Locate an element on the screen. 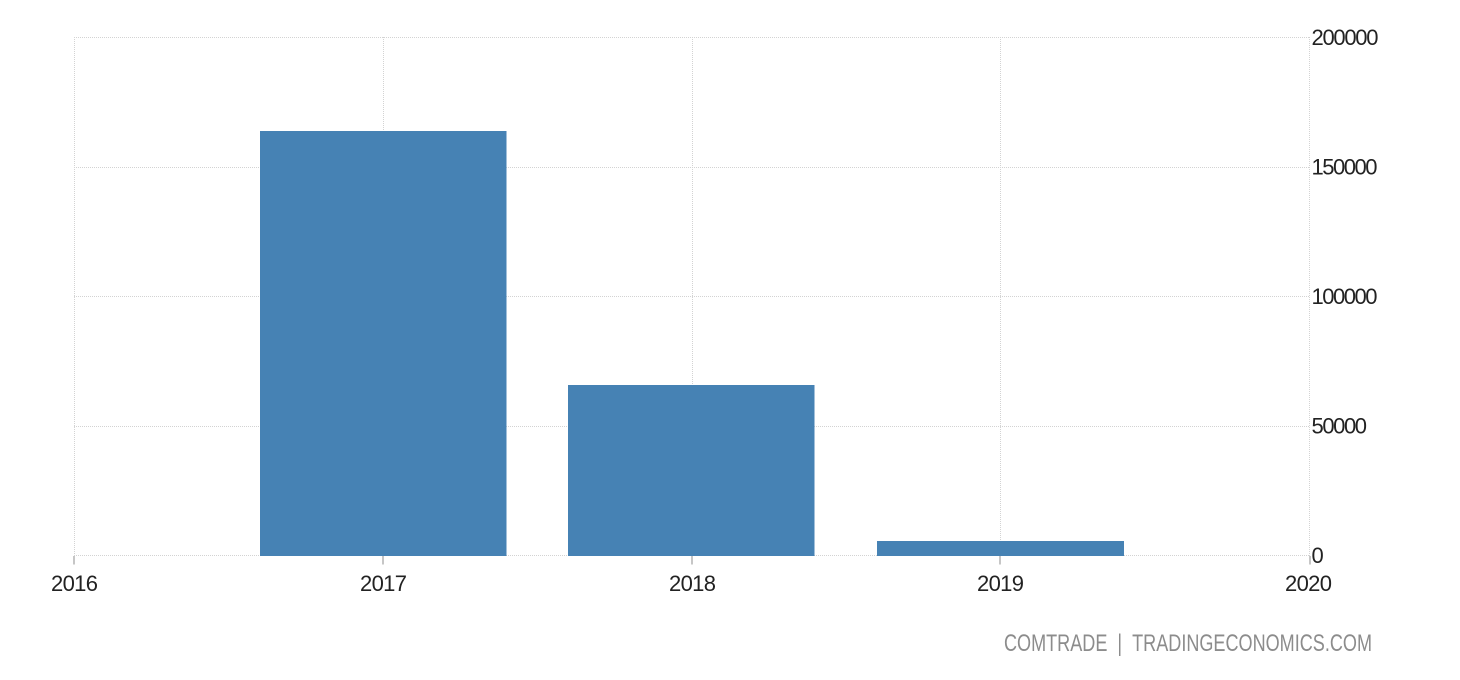  svg-text: 0 is located at coordinates (1318, 555).